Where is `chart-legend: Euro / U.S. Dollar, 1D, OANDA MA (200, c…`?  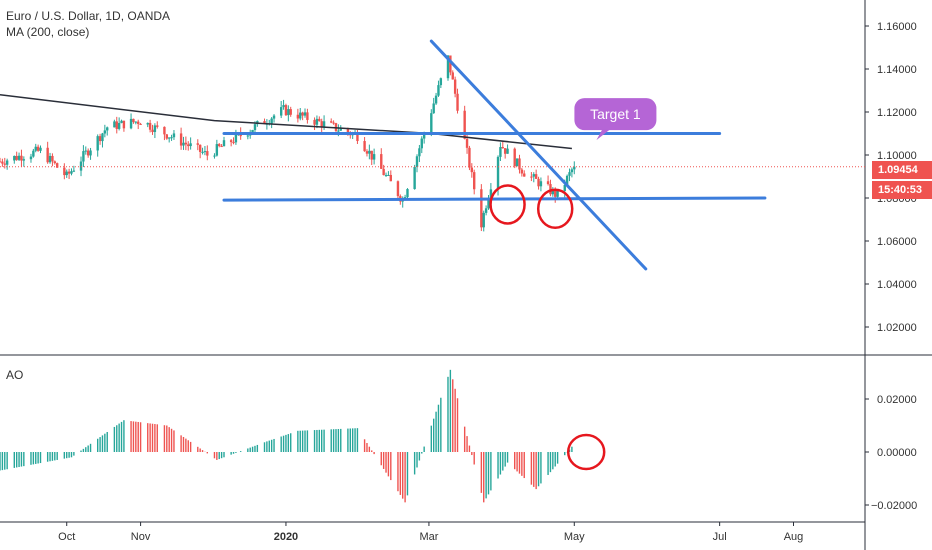
chart-legend: Euro / U.S. Dollar, 1D, OANDA MA (200, c… is located at coordinates (88, 24).